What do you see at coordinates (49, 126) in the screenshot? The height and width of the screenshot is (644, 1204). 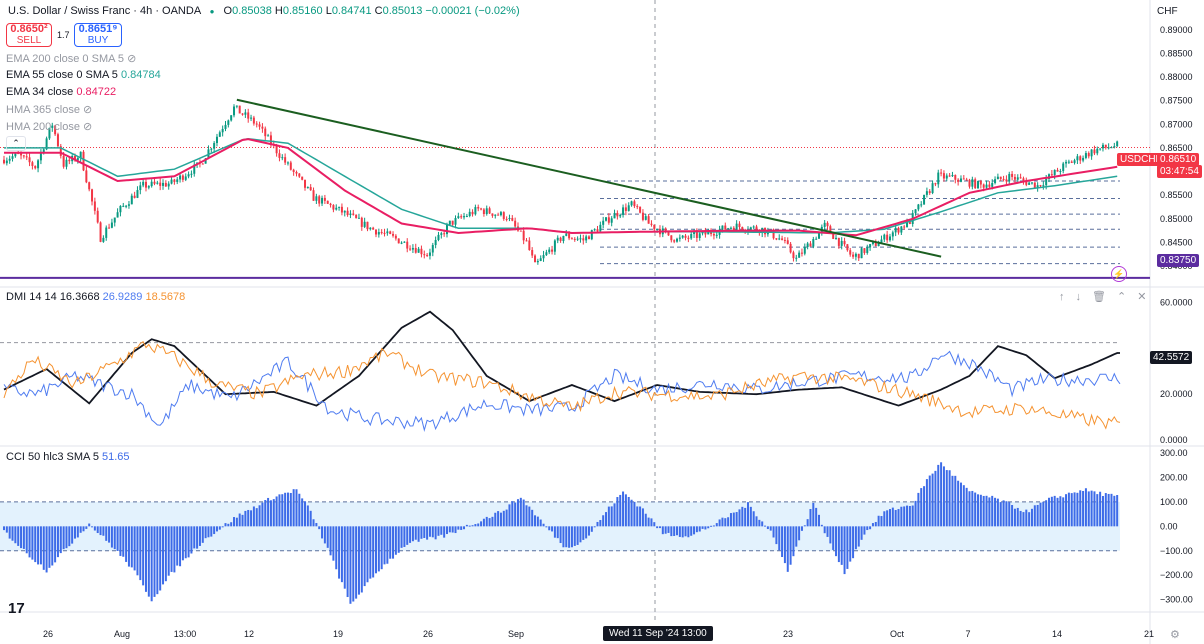 I see `legend-hma200: HMA 200 close ⊘` at bounding box center [49, 126].